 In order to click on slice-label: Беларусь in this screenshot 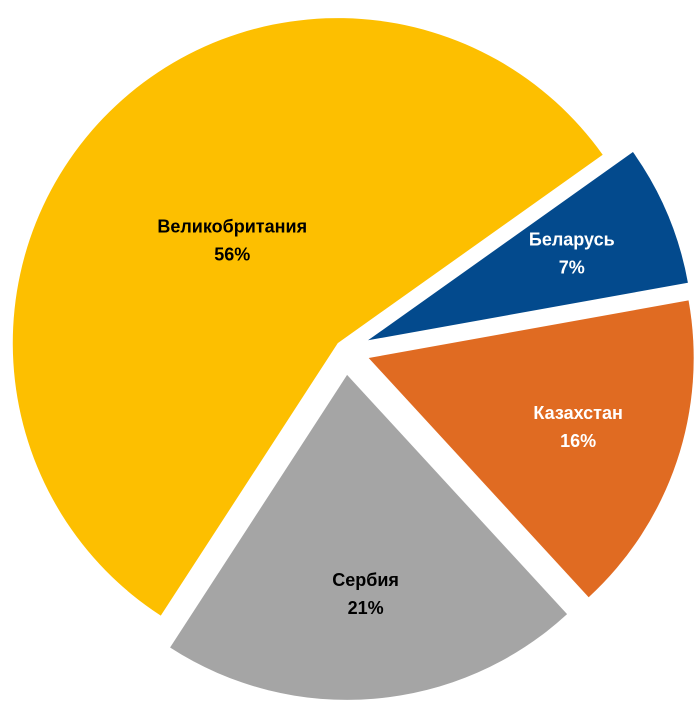, I will do `click(572, 239)`.